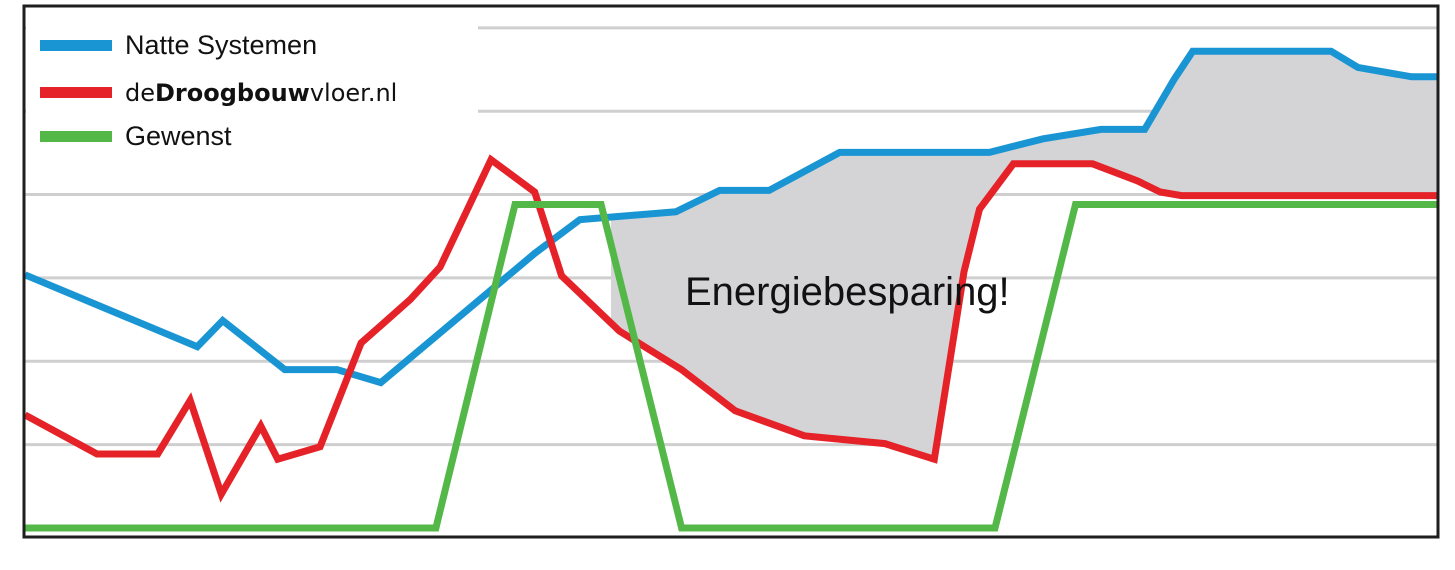 The height and width of the screenshot is (570, 1455). What do you see at coordinates (847, 292) in the screenshot?
I see `annotation-energiebesparing: Energiebesparing!` at bounding box center [847, 292].